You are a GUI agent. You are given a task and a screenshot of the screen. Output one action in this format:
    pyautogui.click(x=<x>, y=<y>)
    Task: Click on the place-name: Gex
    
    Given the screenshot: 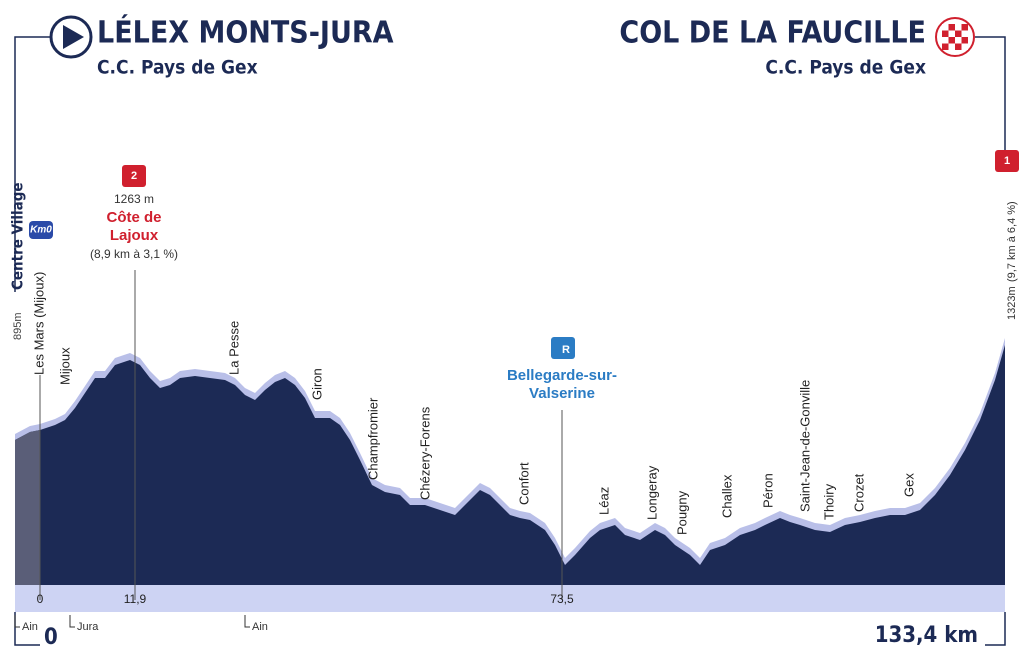 What is the action you would take?
    pyautogui.click(x=908, y=485)
    